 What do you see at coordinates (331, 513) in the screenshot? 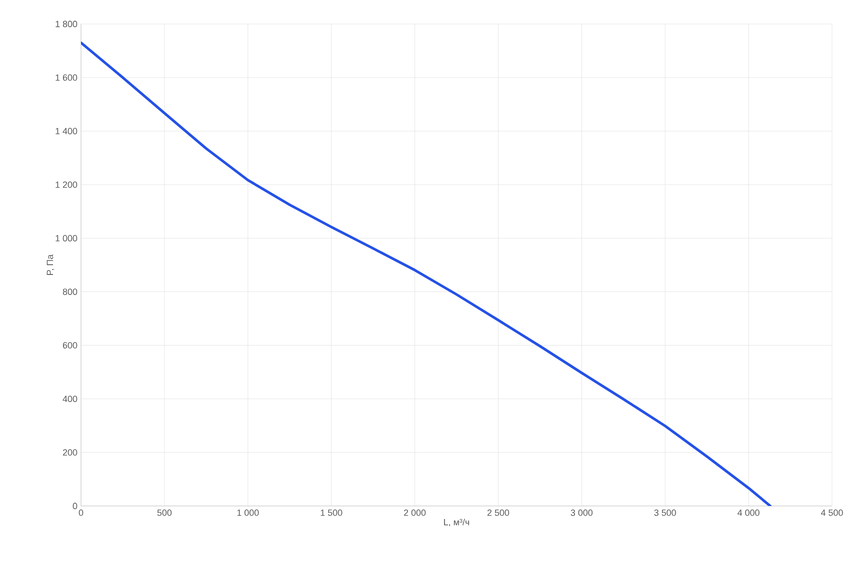
I see `x-tick-label: 1 500` at bounding box center [331, 513].